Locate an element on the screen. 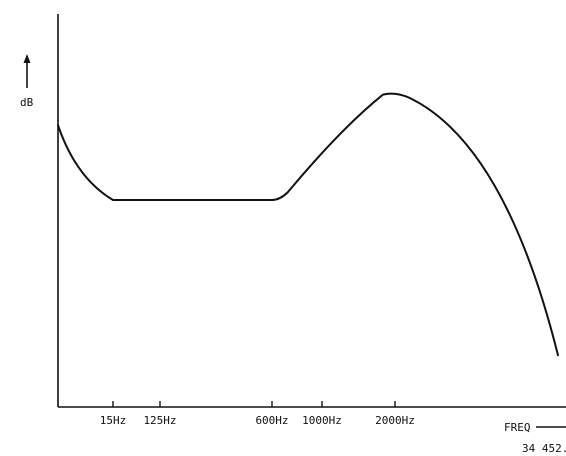 This screenshot has height=456, width=566. x-tick-label: 600Hz is located at coordinates (271, 420).